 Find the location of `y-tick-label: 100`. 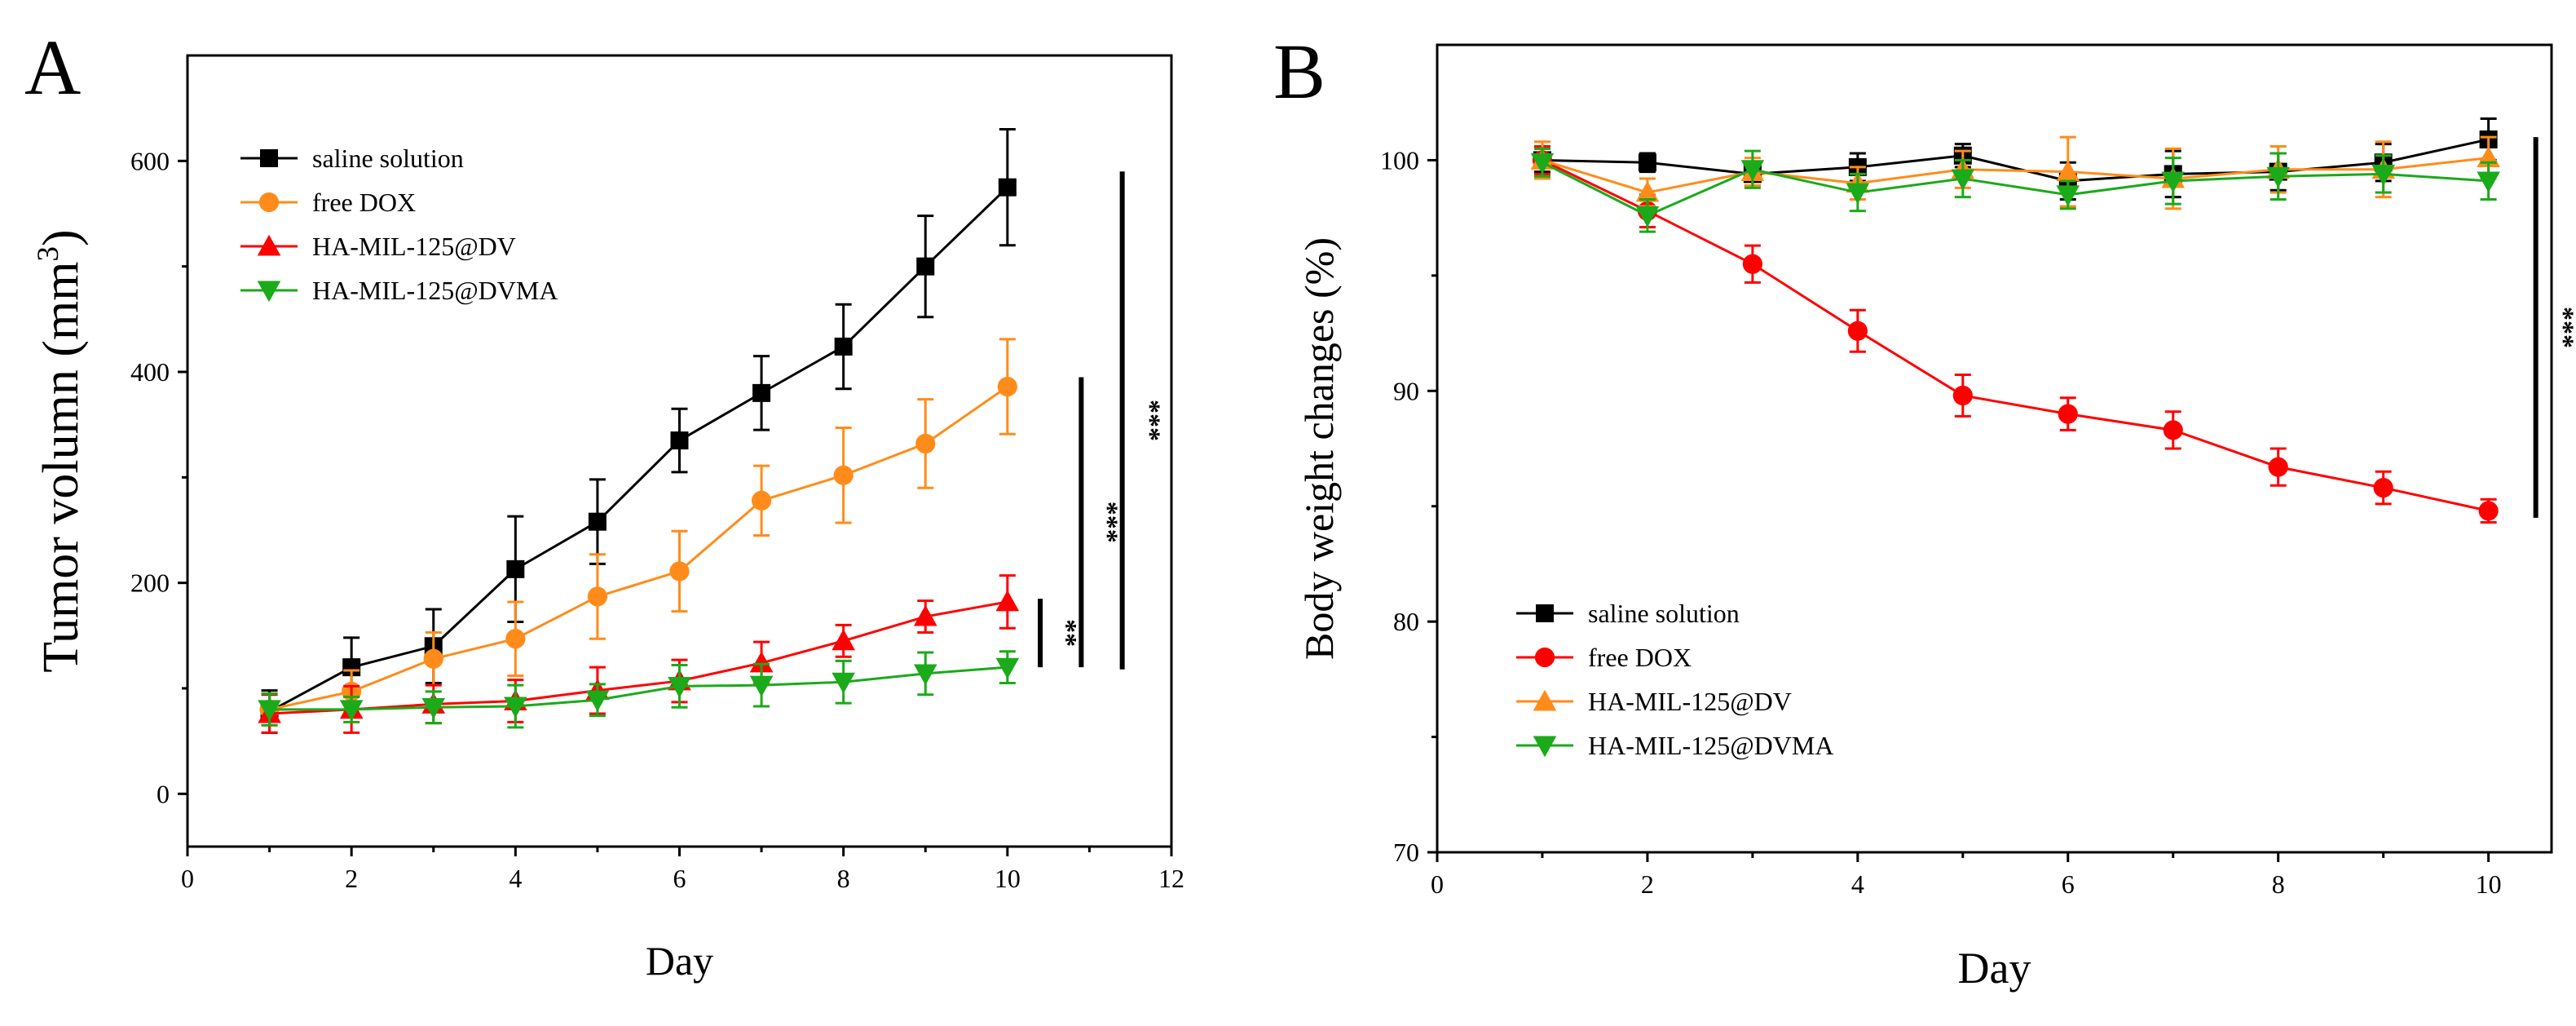

y-tick-label: 100 is located at coordinates (1399, 160).